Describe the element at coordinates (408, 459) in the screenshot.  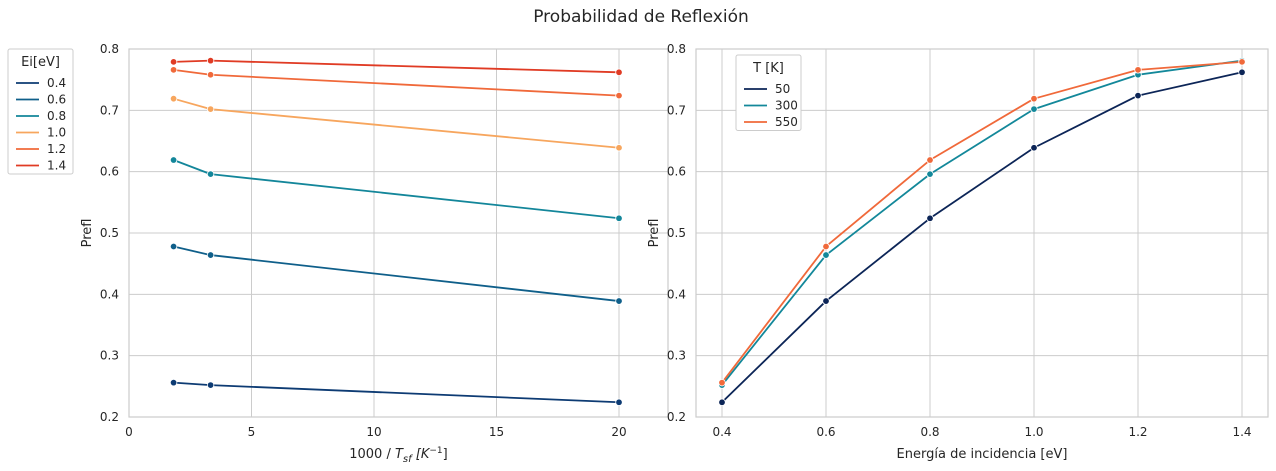
I see `x-axis-label-part: sf` at that location.